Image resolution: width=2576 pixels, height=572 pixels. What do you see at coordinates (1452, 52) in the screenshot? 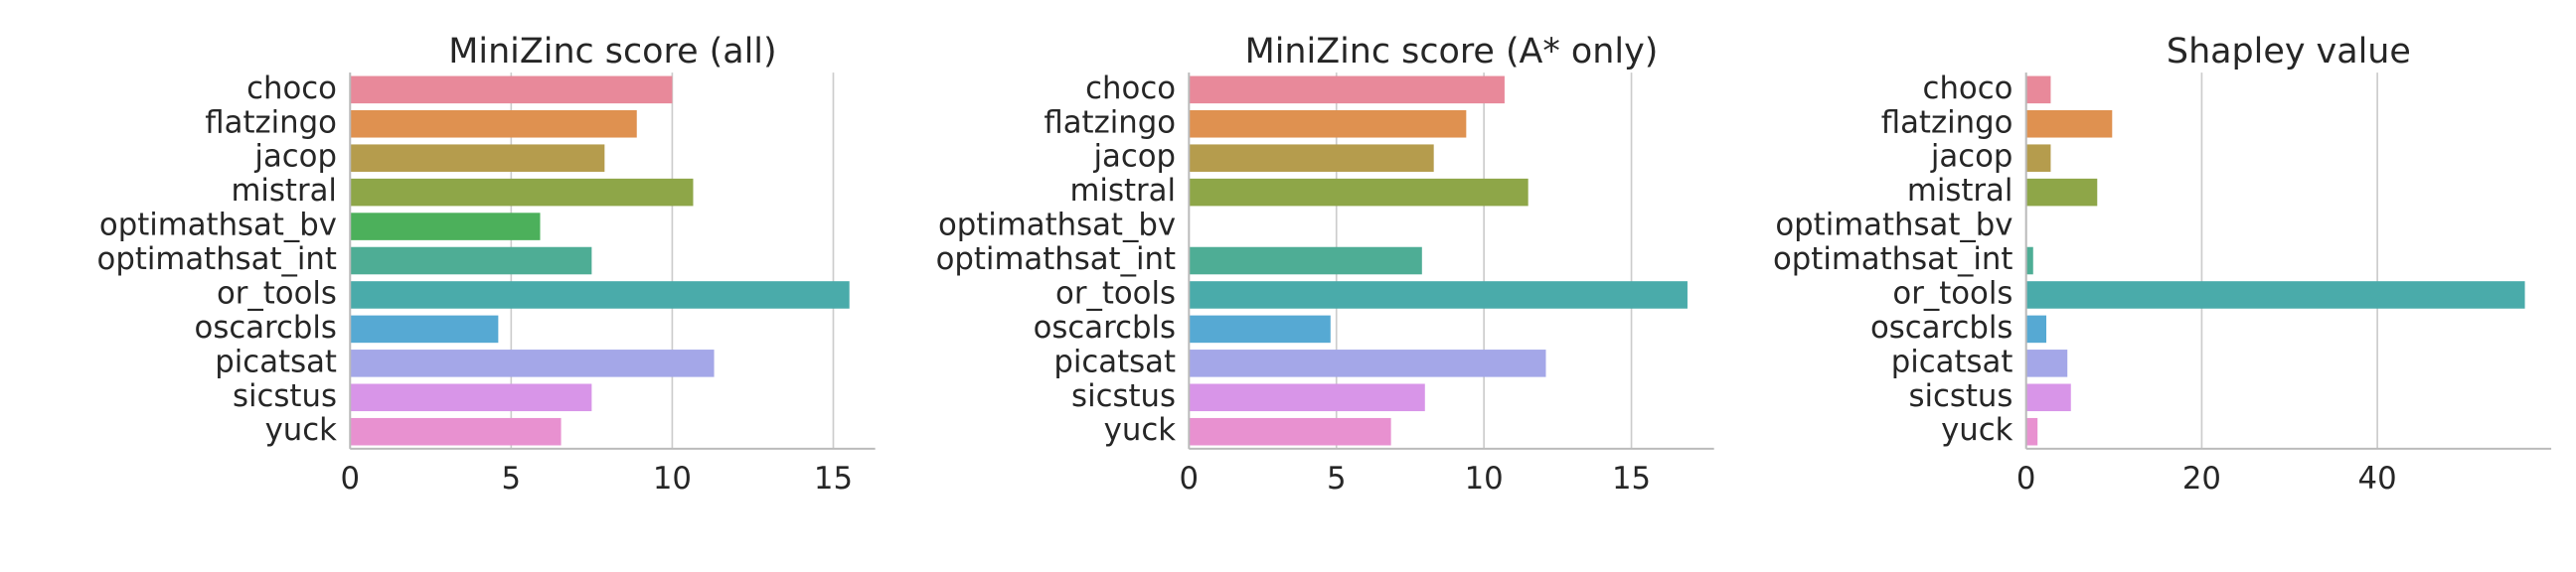
I see `chart-title: MiniZinc score (A* only)` at bounding box center [1452, 52].